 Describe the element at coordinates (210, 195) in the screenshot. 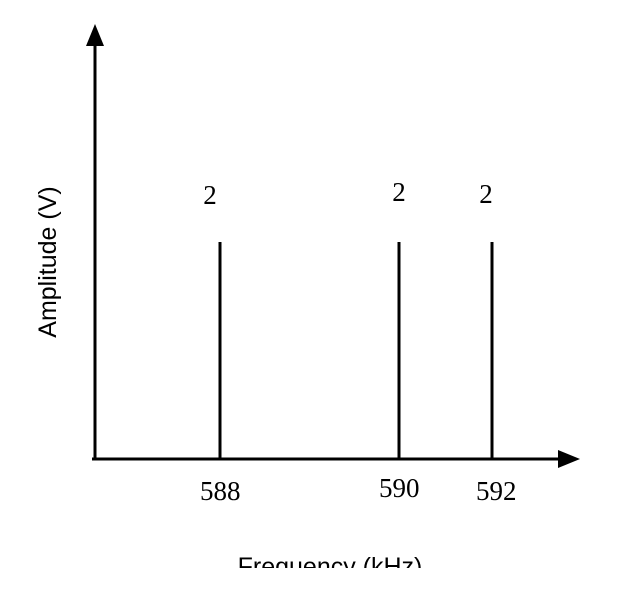

I see `data-label-588: 2` at that location.